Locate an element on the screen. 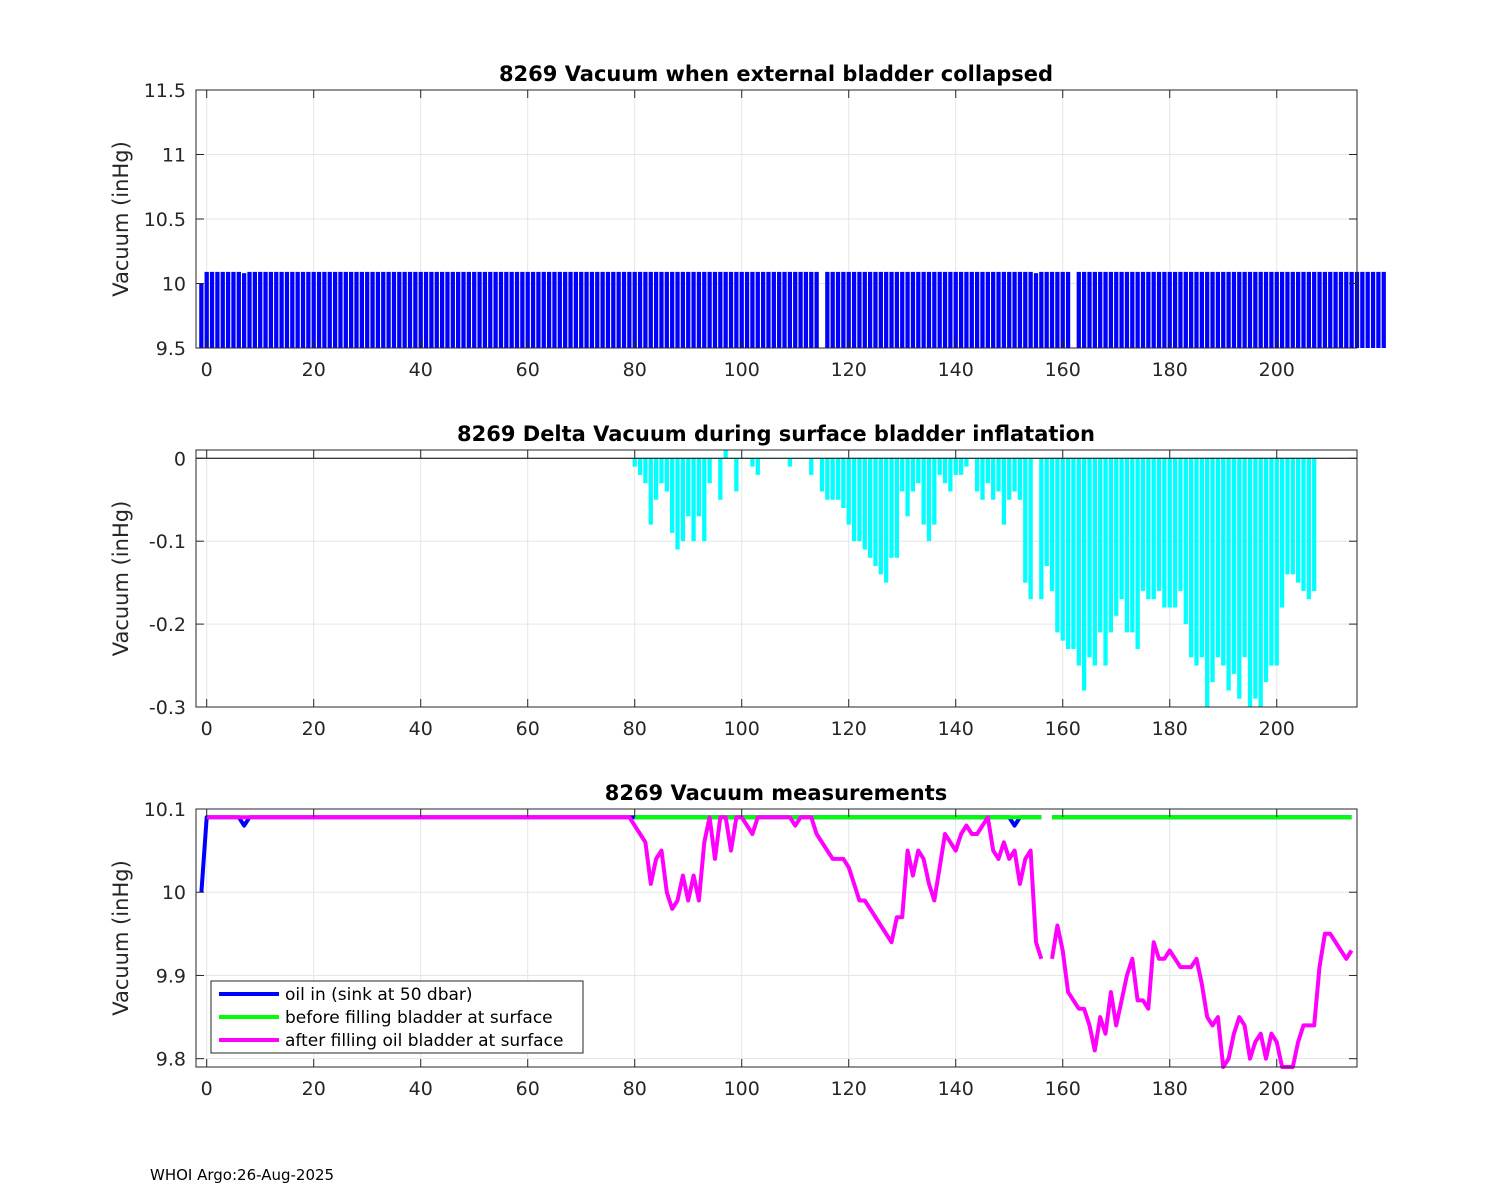  legend-label: oil in (sink at 50 dbar) is located at coordinates (379, 995).